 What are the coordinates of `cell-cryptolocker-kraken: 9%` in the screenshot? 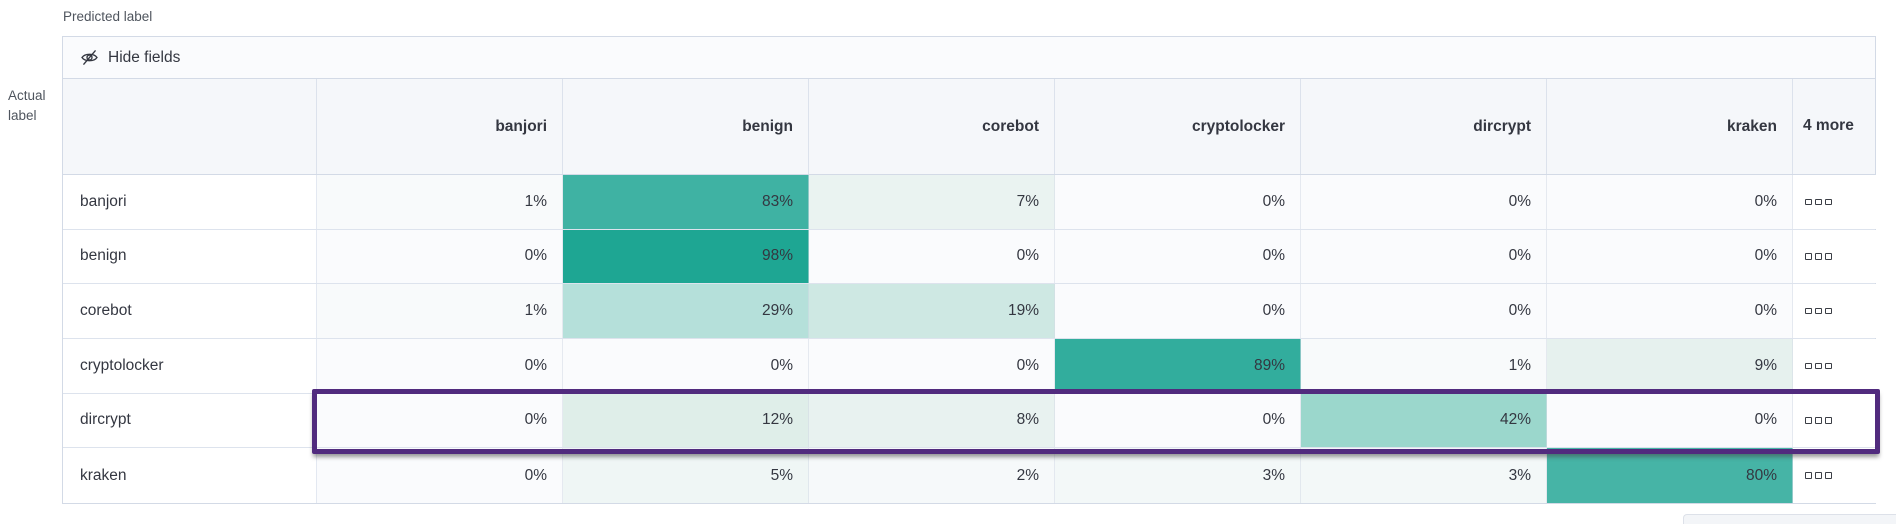 It's located at (1670, 365).